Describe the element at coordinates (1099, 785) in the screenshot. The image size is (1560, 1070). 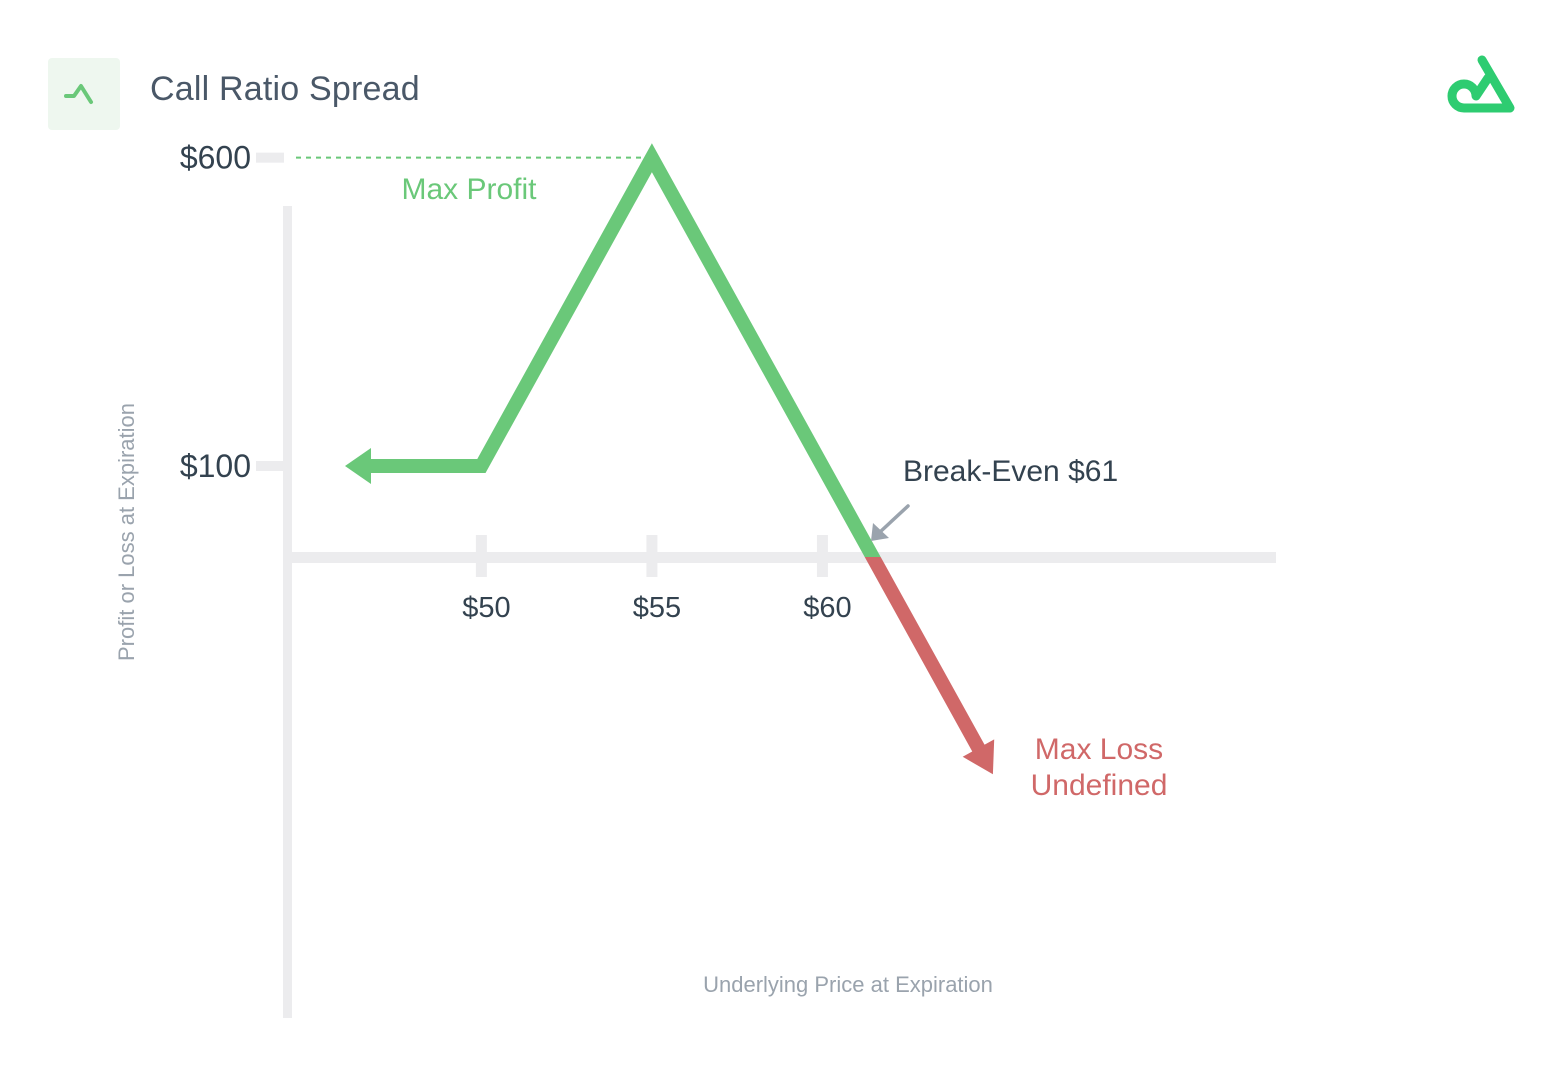
I see `max-loss-label-line2: Undefined` at that location.